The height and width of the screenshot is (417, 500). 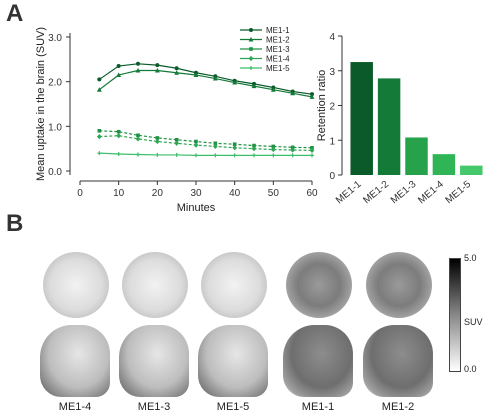 What do you see at coordinates (119, 193) in the screenshot?
I see `x-tick-label: 10` at bounding box center [119, 193].